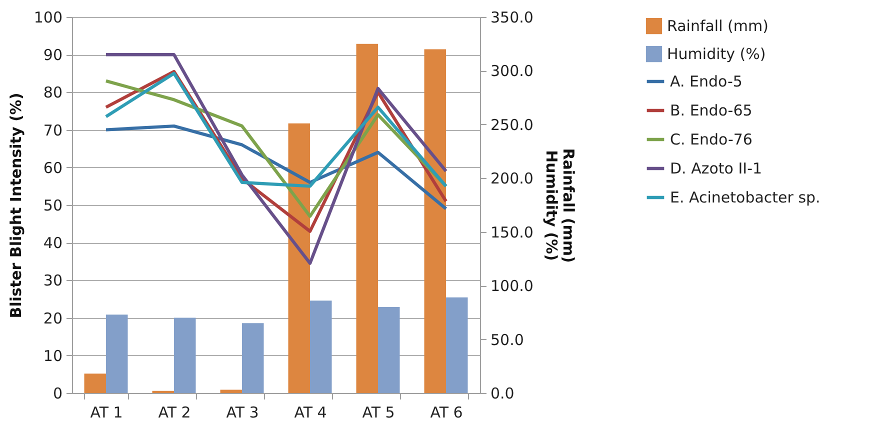 The width and height of the screenshot is (896, 433). Describe the element at coordinates (512, 125) in the screenshot. I see `y2-tick-label: 250.0` at that location.